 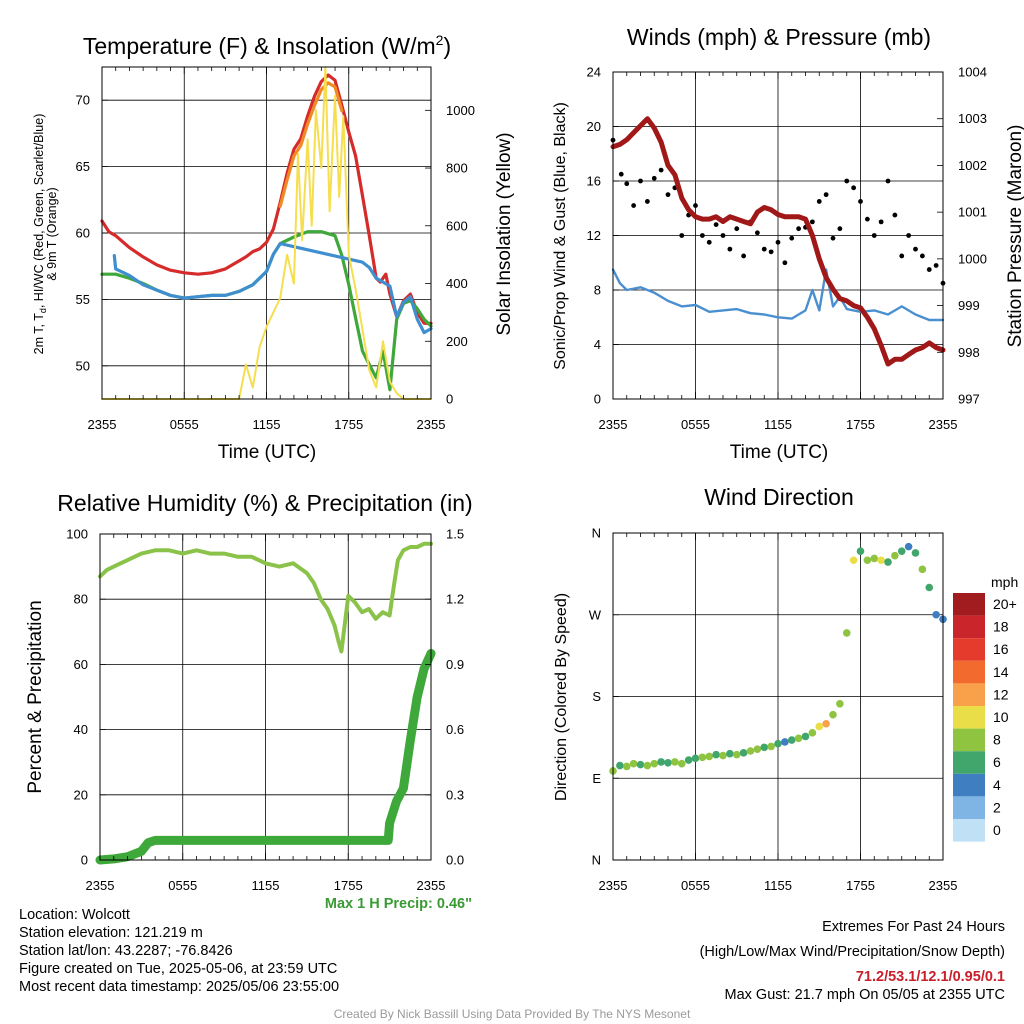 I want to click on extremes-values: 71.2/53.1/12.1/0.95/0.1, so click(x=930, y=977).